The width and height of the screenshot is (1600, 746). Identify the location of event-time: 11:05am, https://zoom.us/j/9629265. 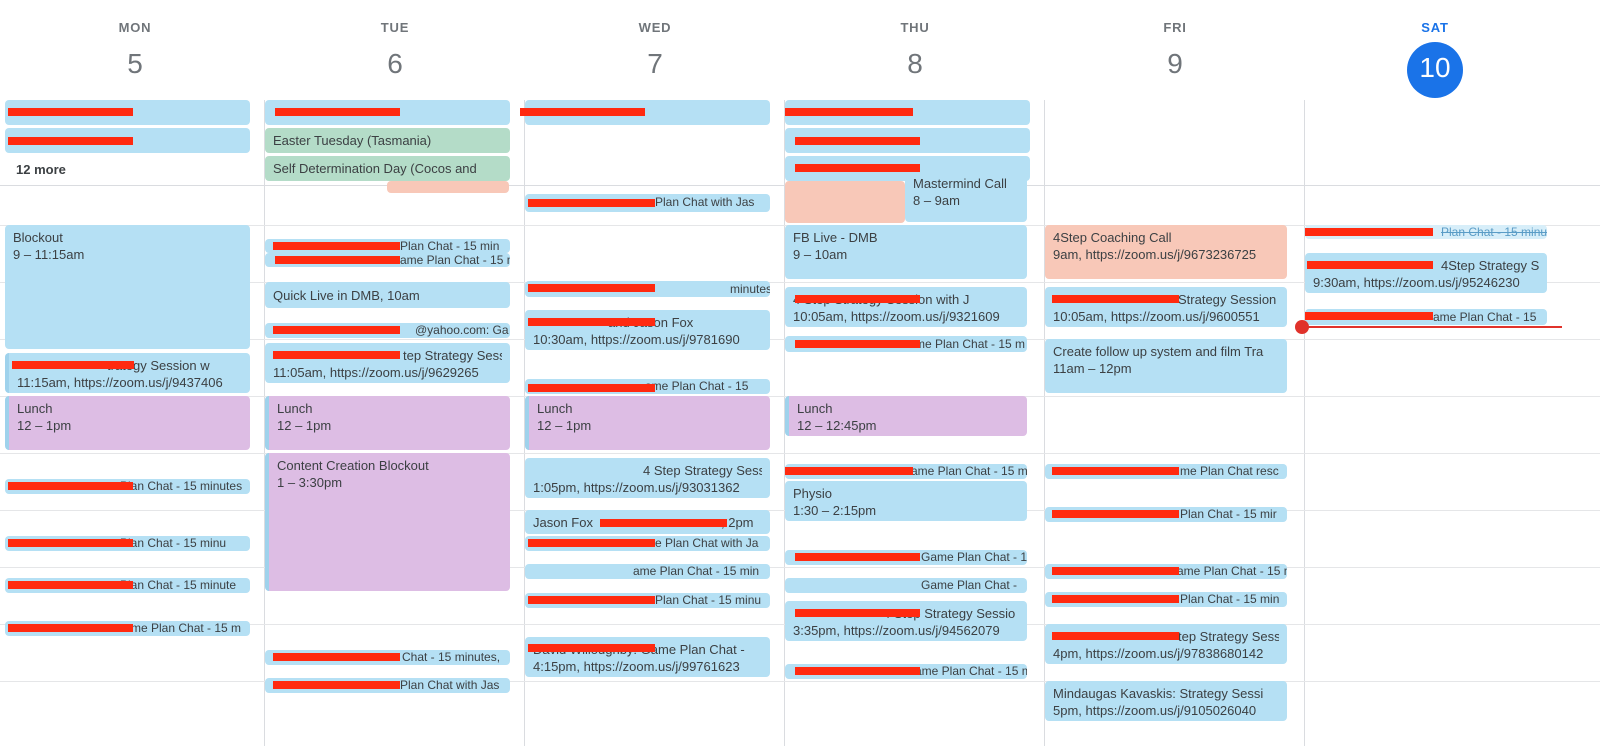
(376, 372).